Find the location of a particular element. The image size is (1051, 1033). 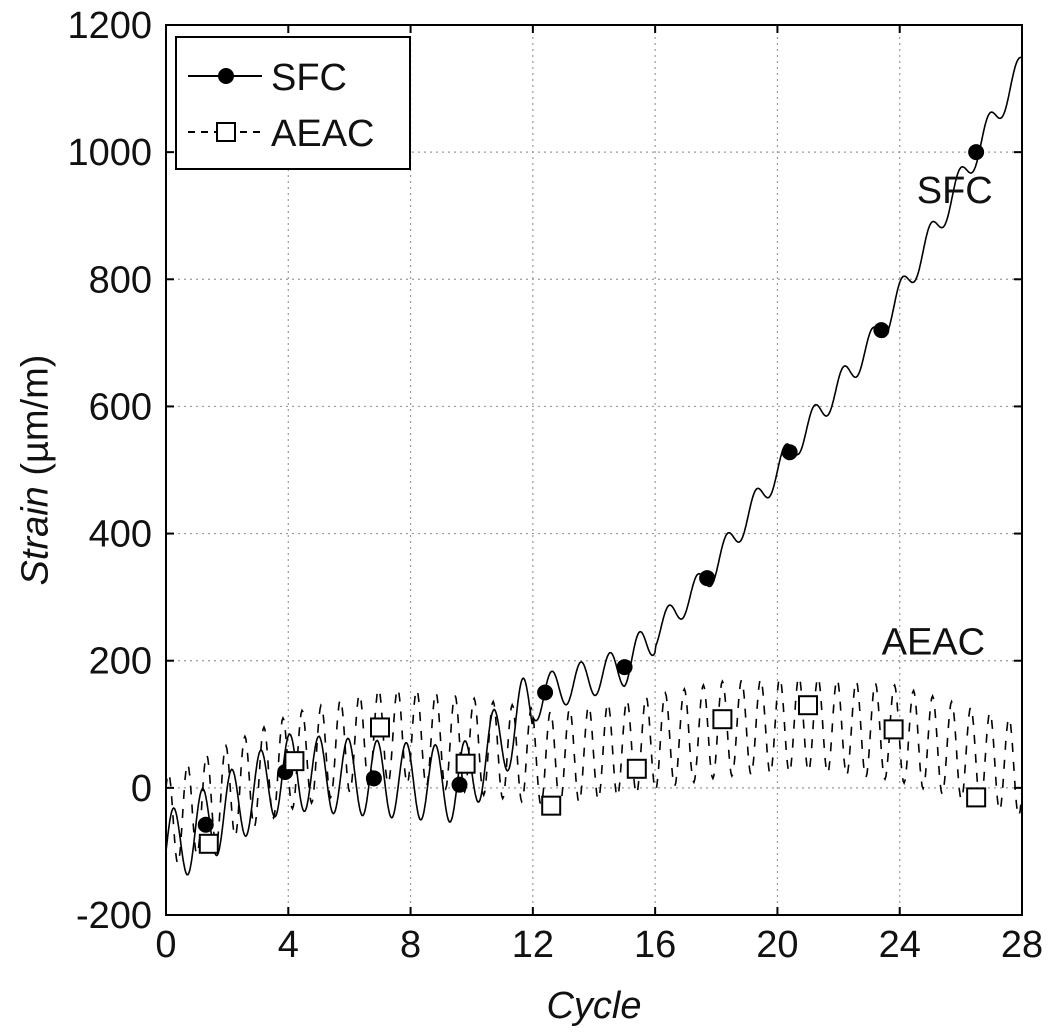

y-tick-label: 600 is located at coordinates (120, 407).